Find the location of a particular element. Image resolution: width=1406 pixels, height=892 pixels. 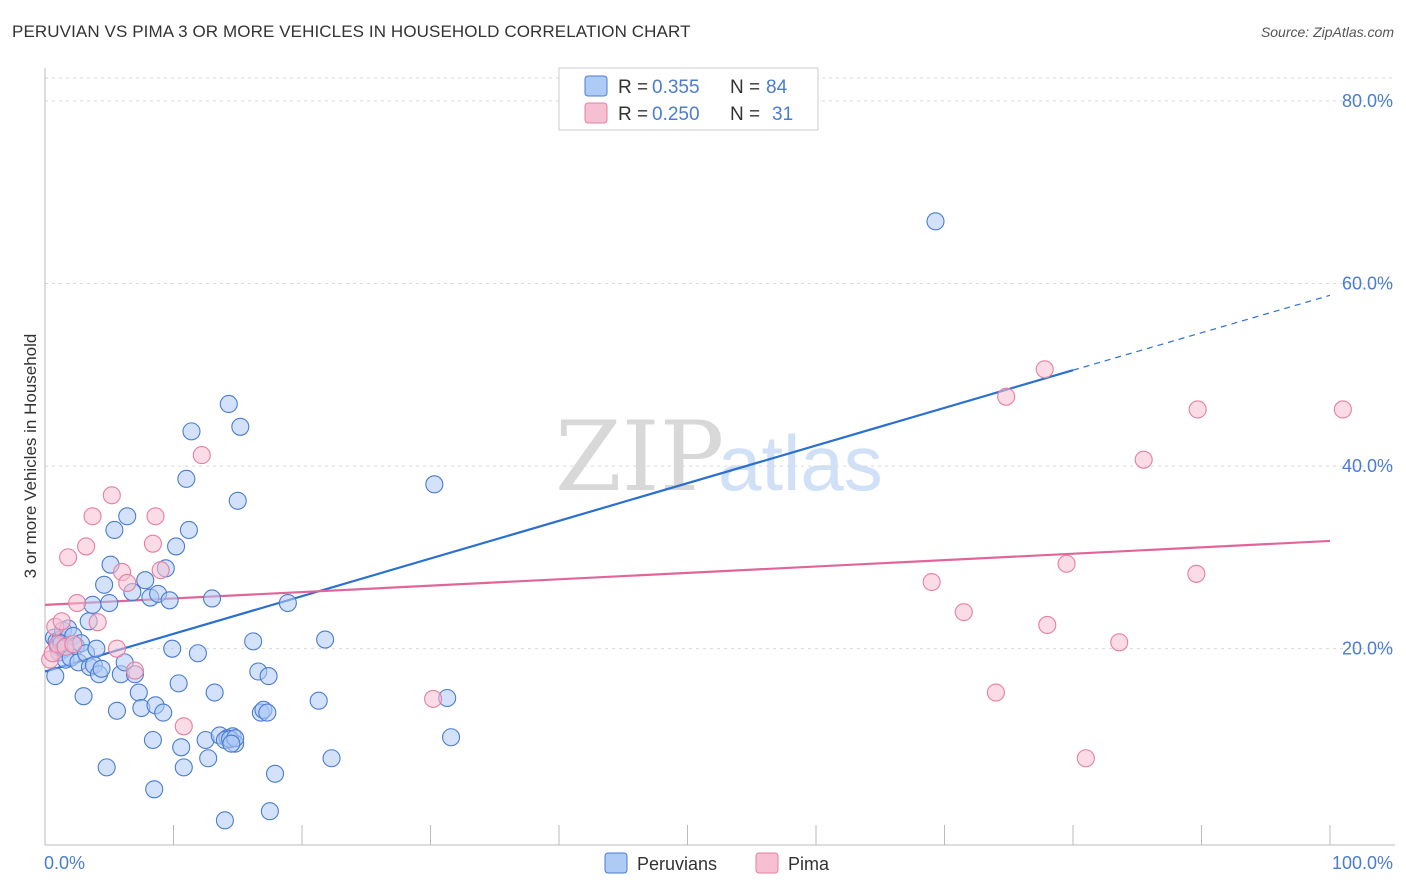

bottom-legend-swatch-pima is located at coordinates (767, 863).